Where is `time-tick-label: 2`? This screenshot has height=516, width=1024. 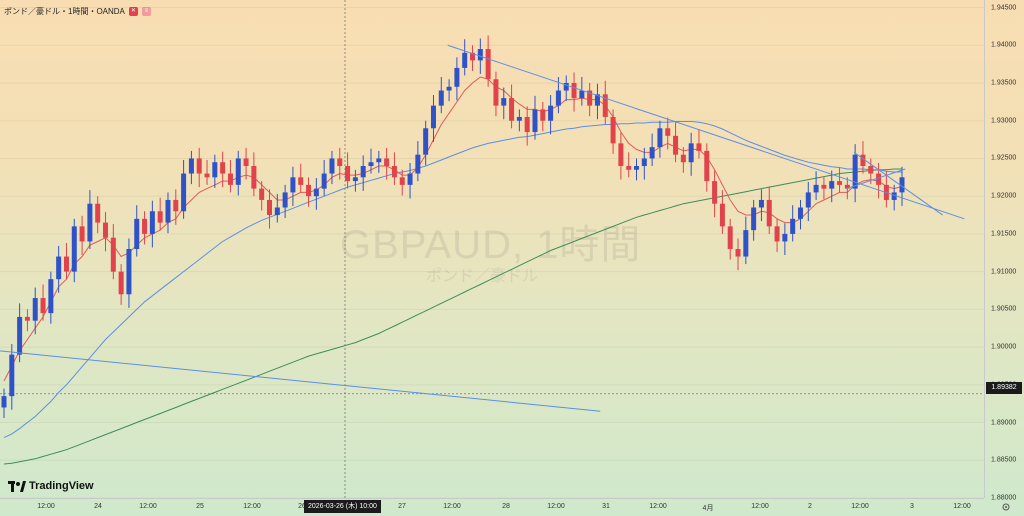
time-tick-label: 2 is located at coordinates (810, 506).